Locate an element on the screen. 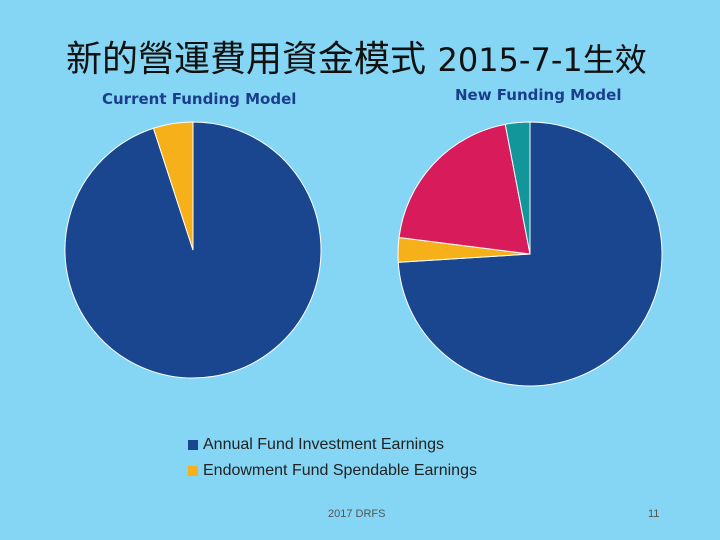  footer-text: 2017 DRFS is located at coordinates (357, 514).